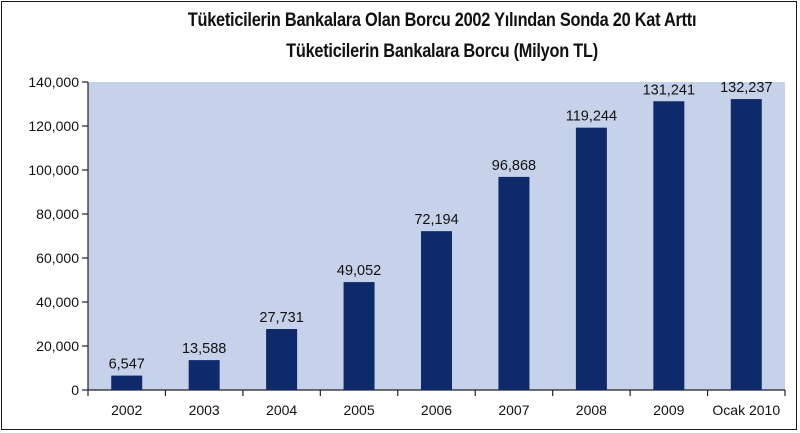 The height and width of the screenshot is (433, 800). What do you see at coordinates (281, 410) in the screenshot?
I see `x-tick-label: 2004` at bounding box center [281, 410].